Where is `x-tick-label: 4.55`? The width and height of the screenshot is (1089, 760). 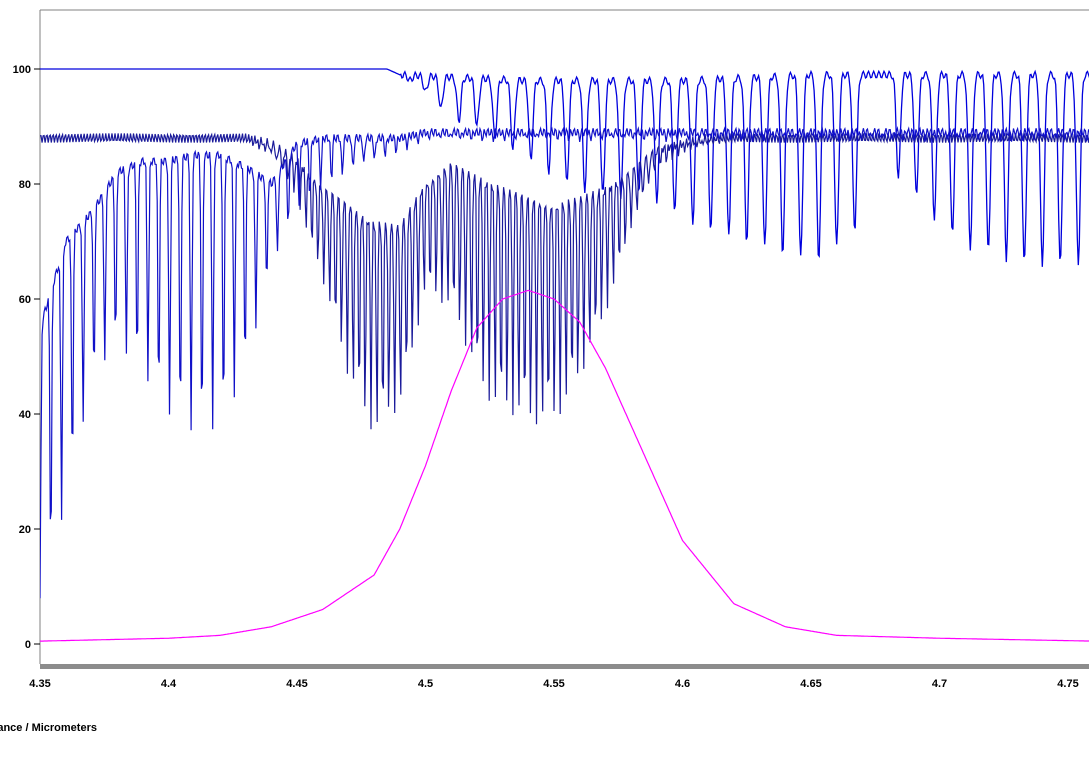
x-tick-label: 4.55 is located at coordinates (553, 684).